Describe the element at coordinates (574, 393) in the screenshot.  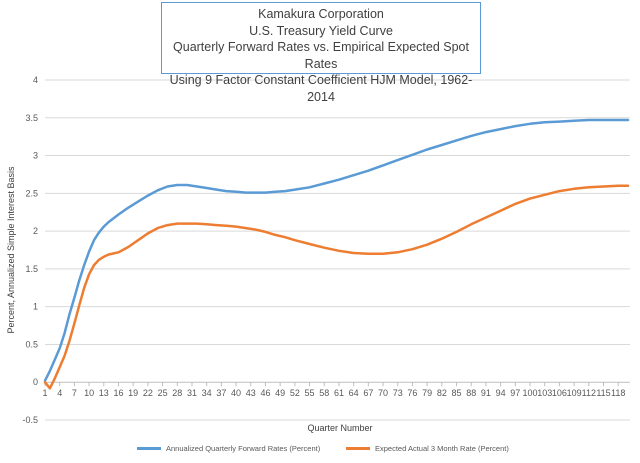
I see `x-tick-label: 109` at that location.